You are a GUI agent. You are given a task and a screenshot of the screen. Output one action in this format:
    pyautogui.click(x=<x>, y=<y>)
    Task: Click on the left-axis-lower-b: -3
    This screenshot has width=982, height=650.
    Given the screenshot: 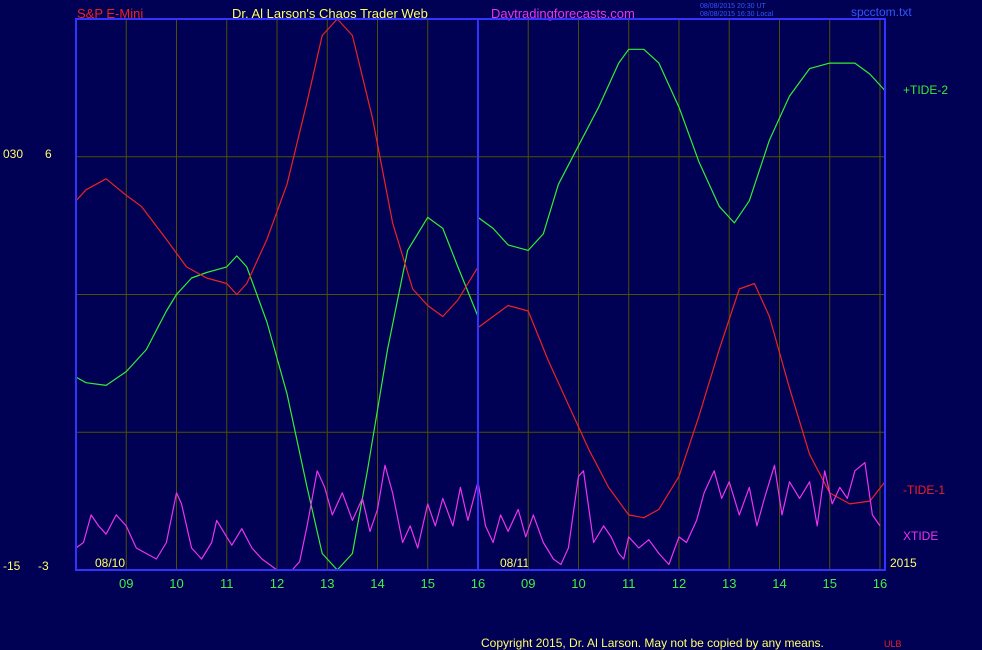 What is the action you would take?
    pyautogui.click(x=43, y=566)
    